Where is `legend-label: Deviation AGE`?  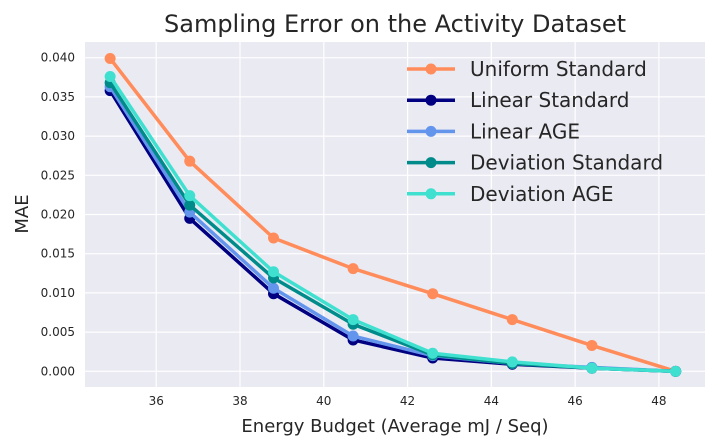 legend-label: Deviation AGE is located at coordinates (542, 194).